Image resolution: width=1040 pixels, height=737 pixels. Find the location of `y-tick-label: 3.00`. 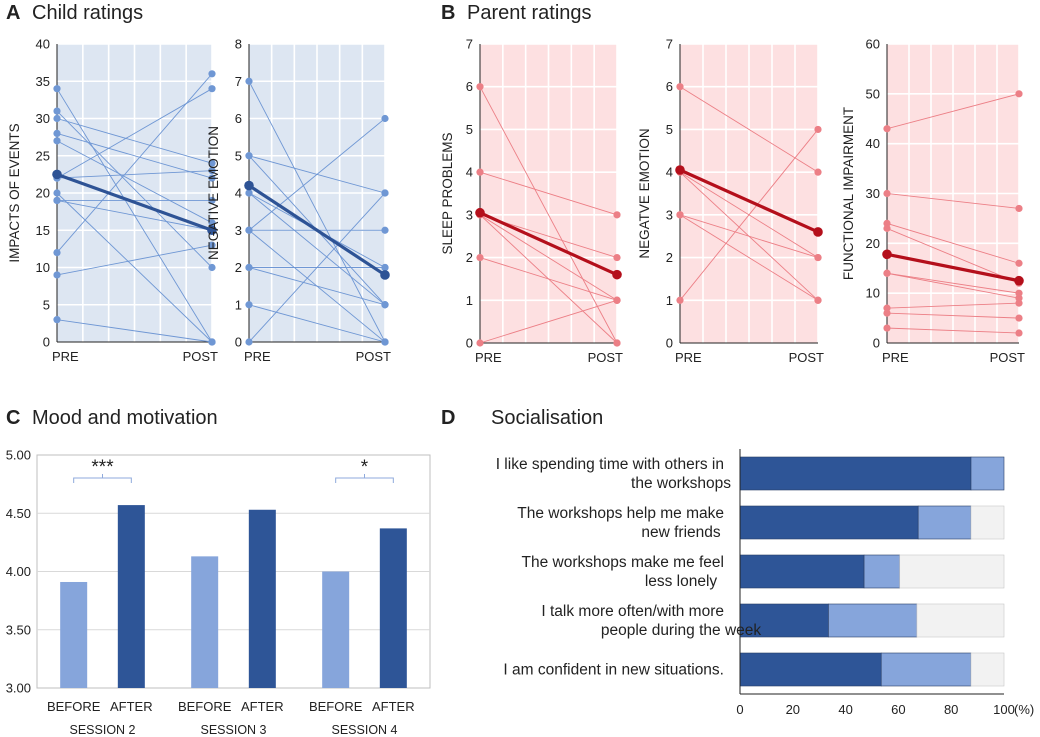

y-tick-label: 3.00 is located at coordinates (18, 688).